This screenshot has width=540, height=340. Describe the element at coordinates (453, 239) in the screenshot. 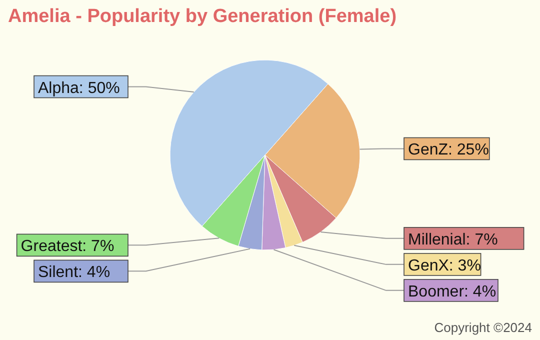

I see `slice-label: Millenial: 7%` at that location.